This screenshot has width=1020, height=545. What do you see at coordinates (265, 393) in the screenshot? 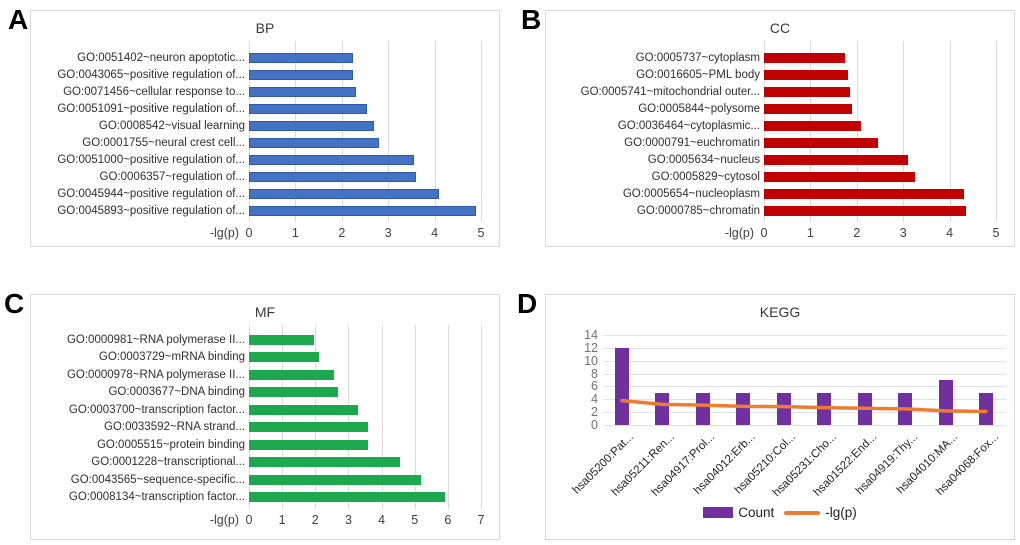
I see `chart-row: GO:0003677~DNA binding` at bounding box center [265, 393].